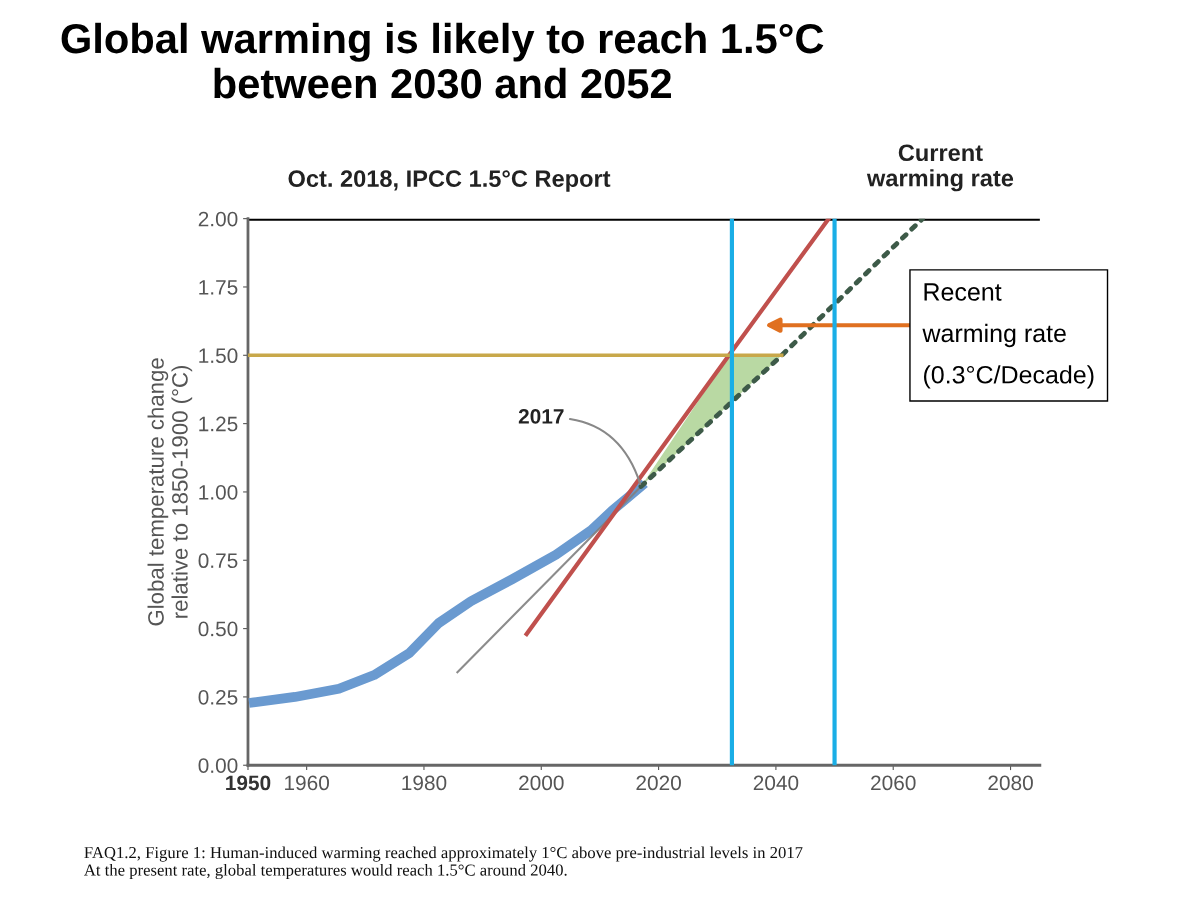  What do you see at coordinates (658, 783) in the screenshot?
I see `x-tick-label: 2020` at bounding box center [658, 783].